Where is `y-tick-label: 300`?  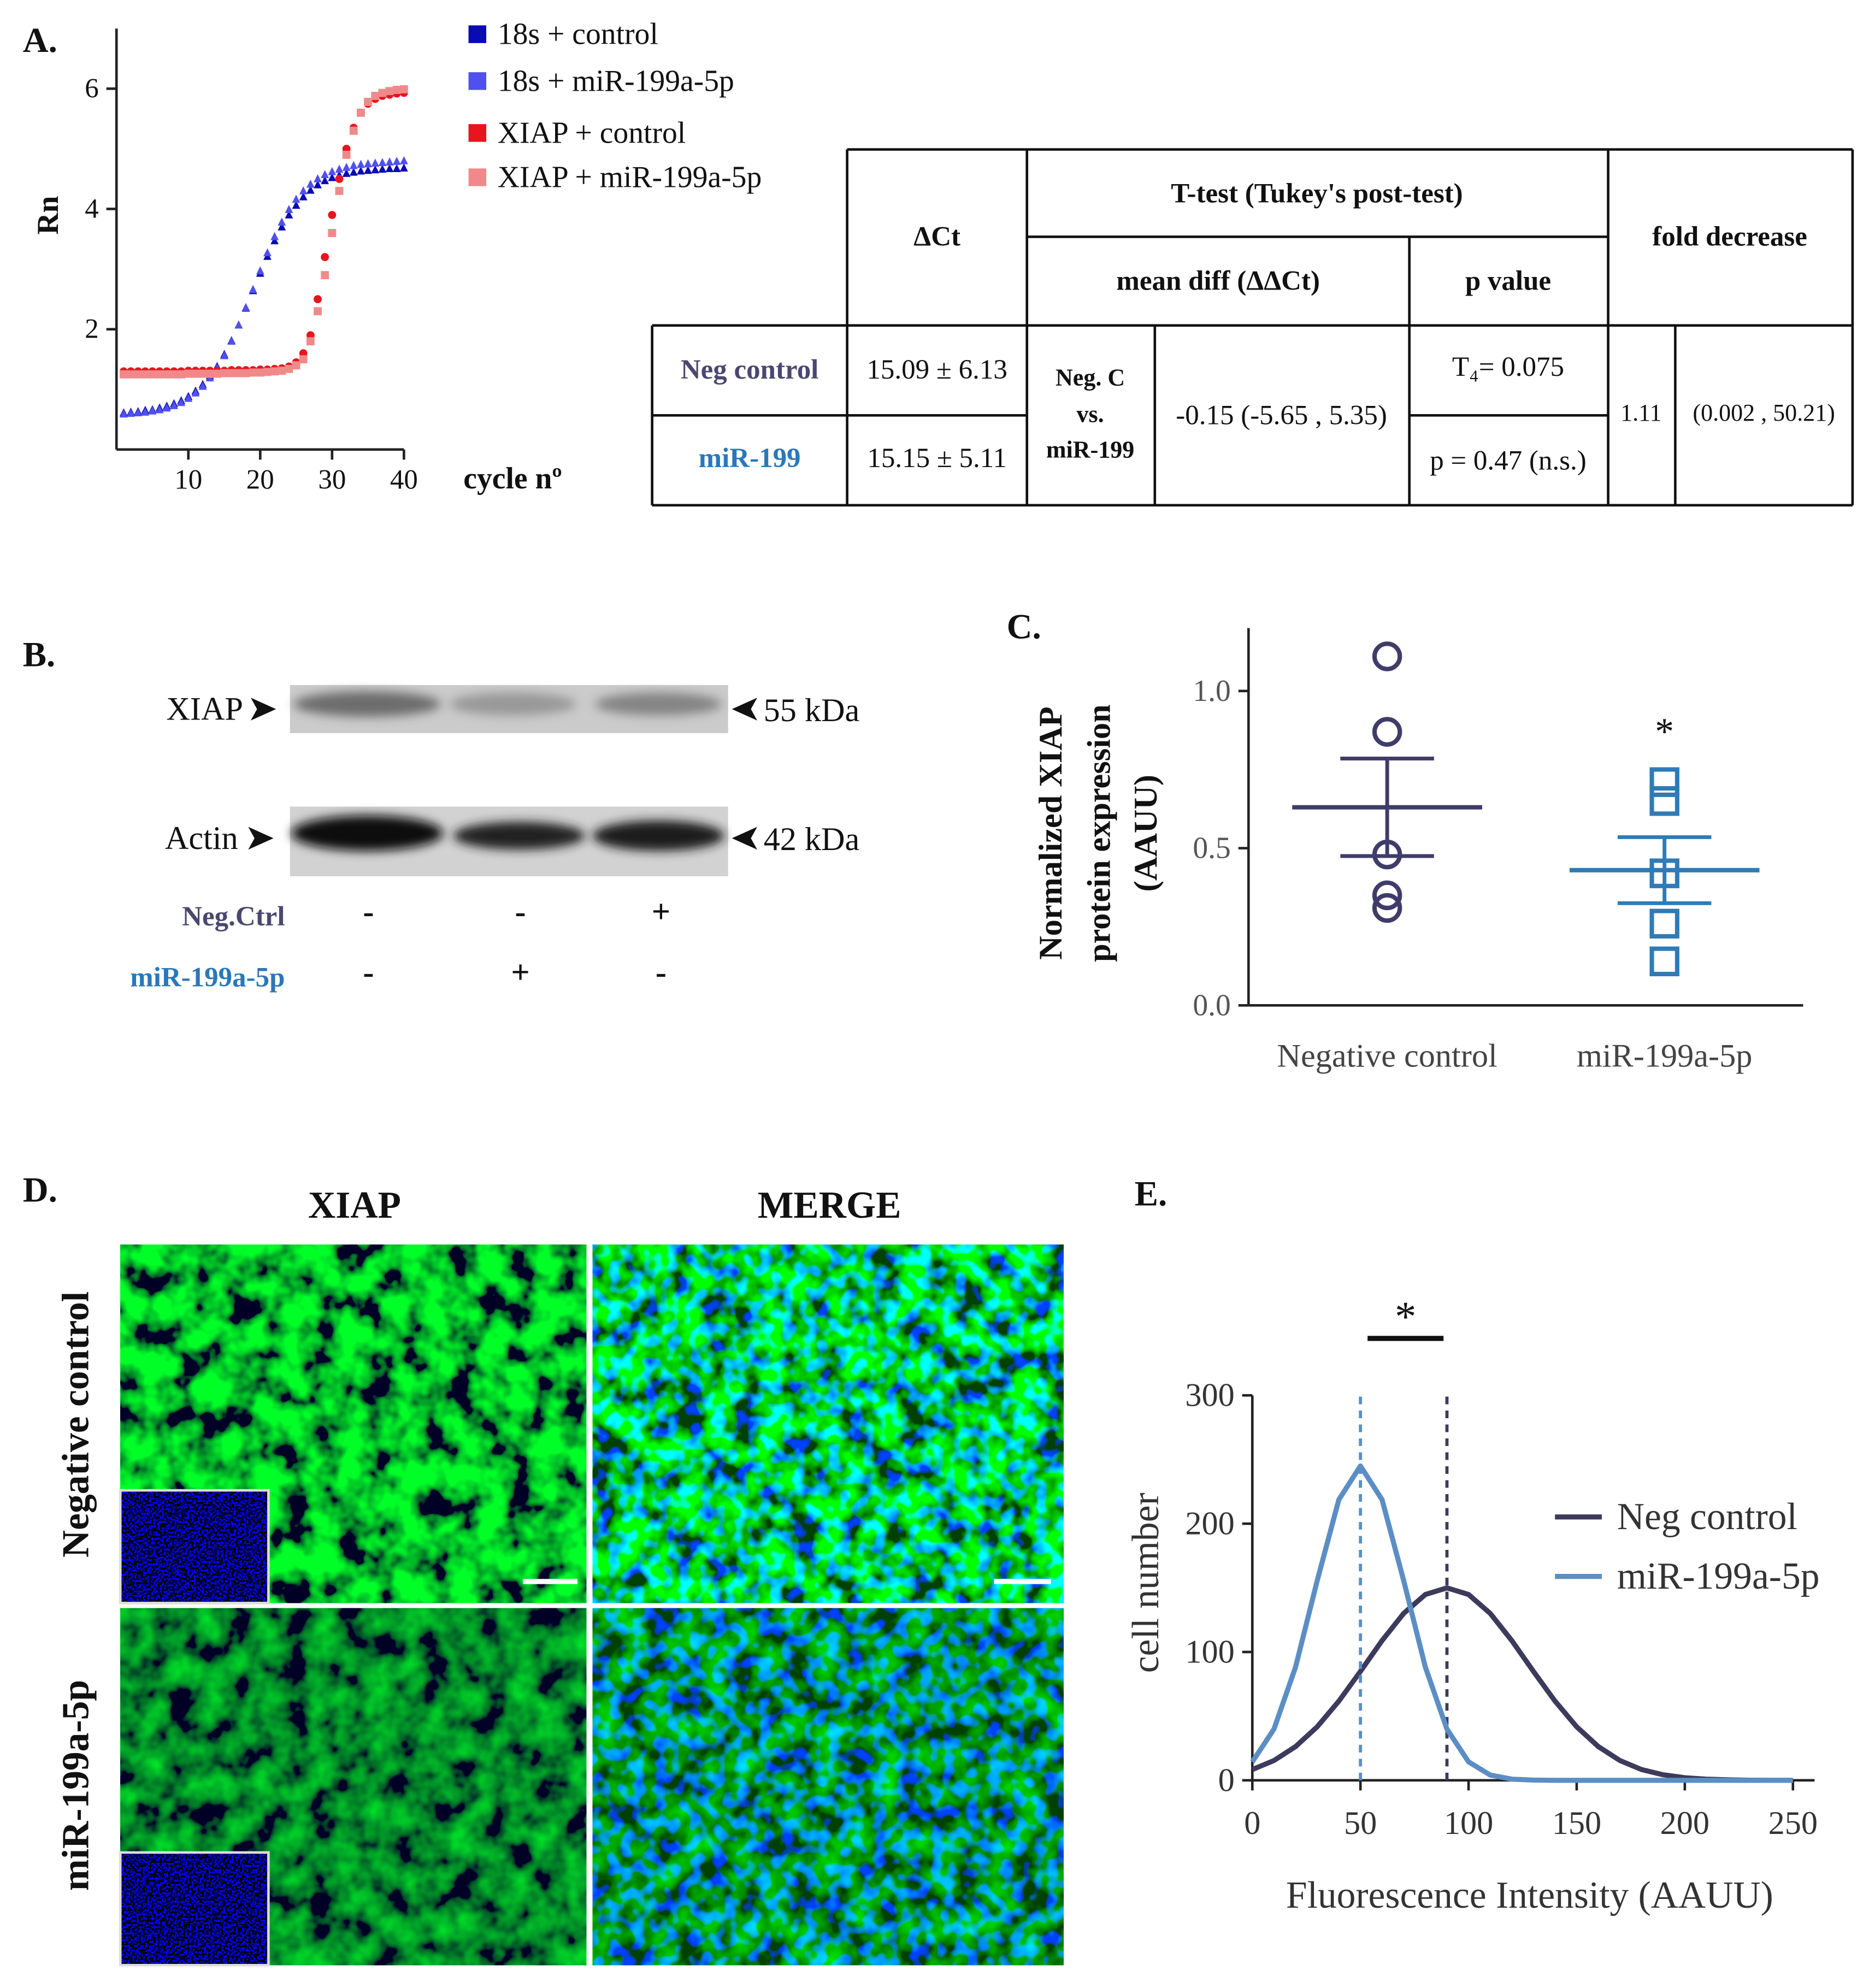 y-tick-label: 300 is located at coordinates (1209, 1395).